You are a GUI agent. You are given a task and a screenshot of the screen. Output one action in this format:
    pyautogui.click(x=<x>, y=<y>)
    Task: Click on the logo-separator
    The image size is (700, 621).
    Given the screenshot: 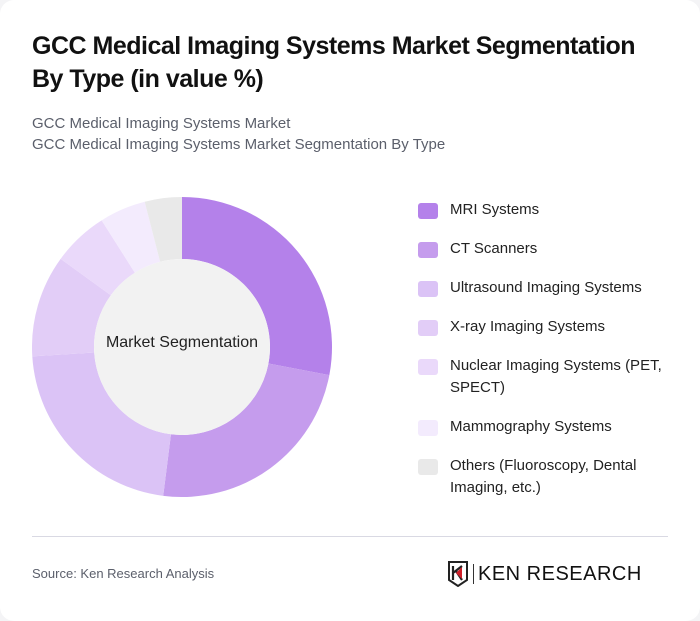 What is the action you would take?
    pyautogui.click(x=473, y=574)
    